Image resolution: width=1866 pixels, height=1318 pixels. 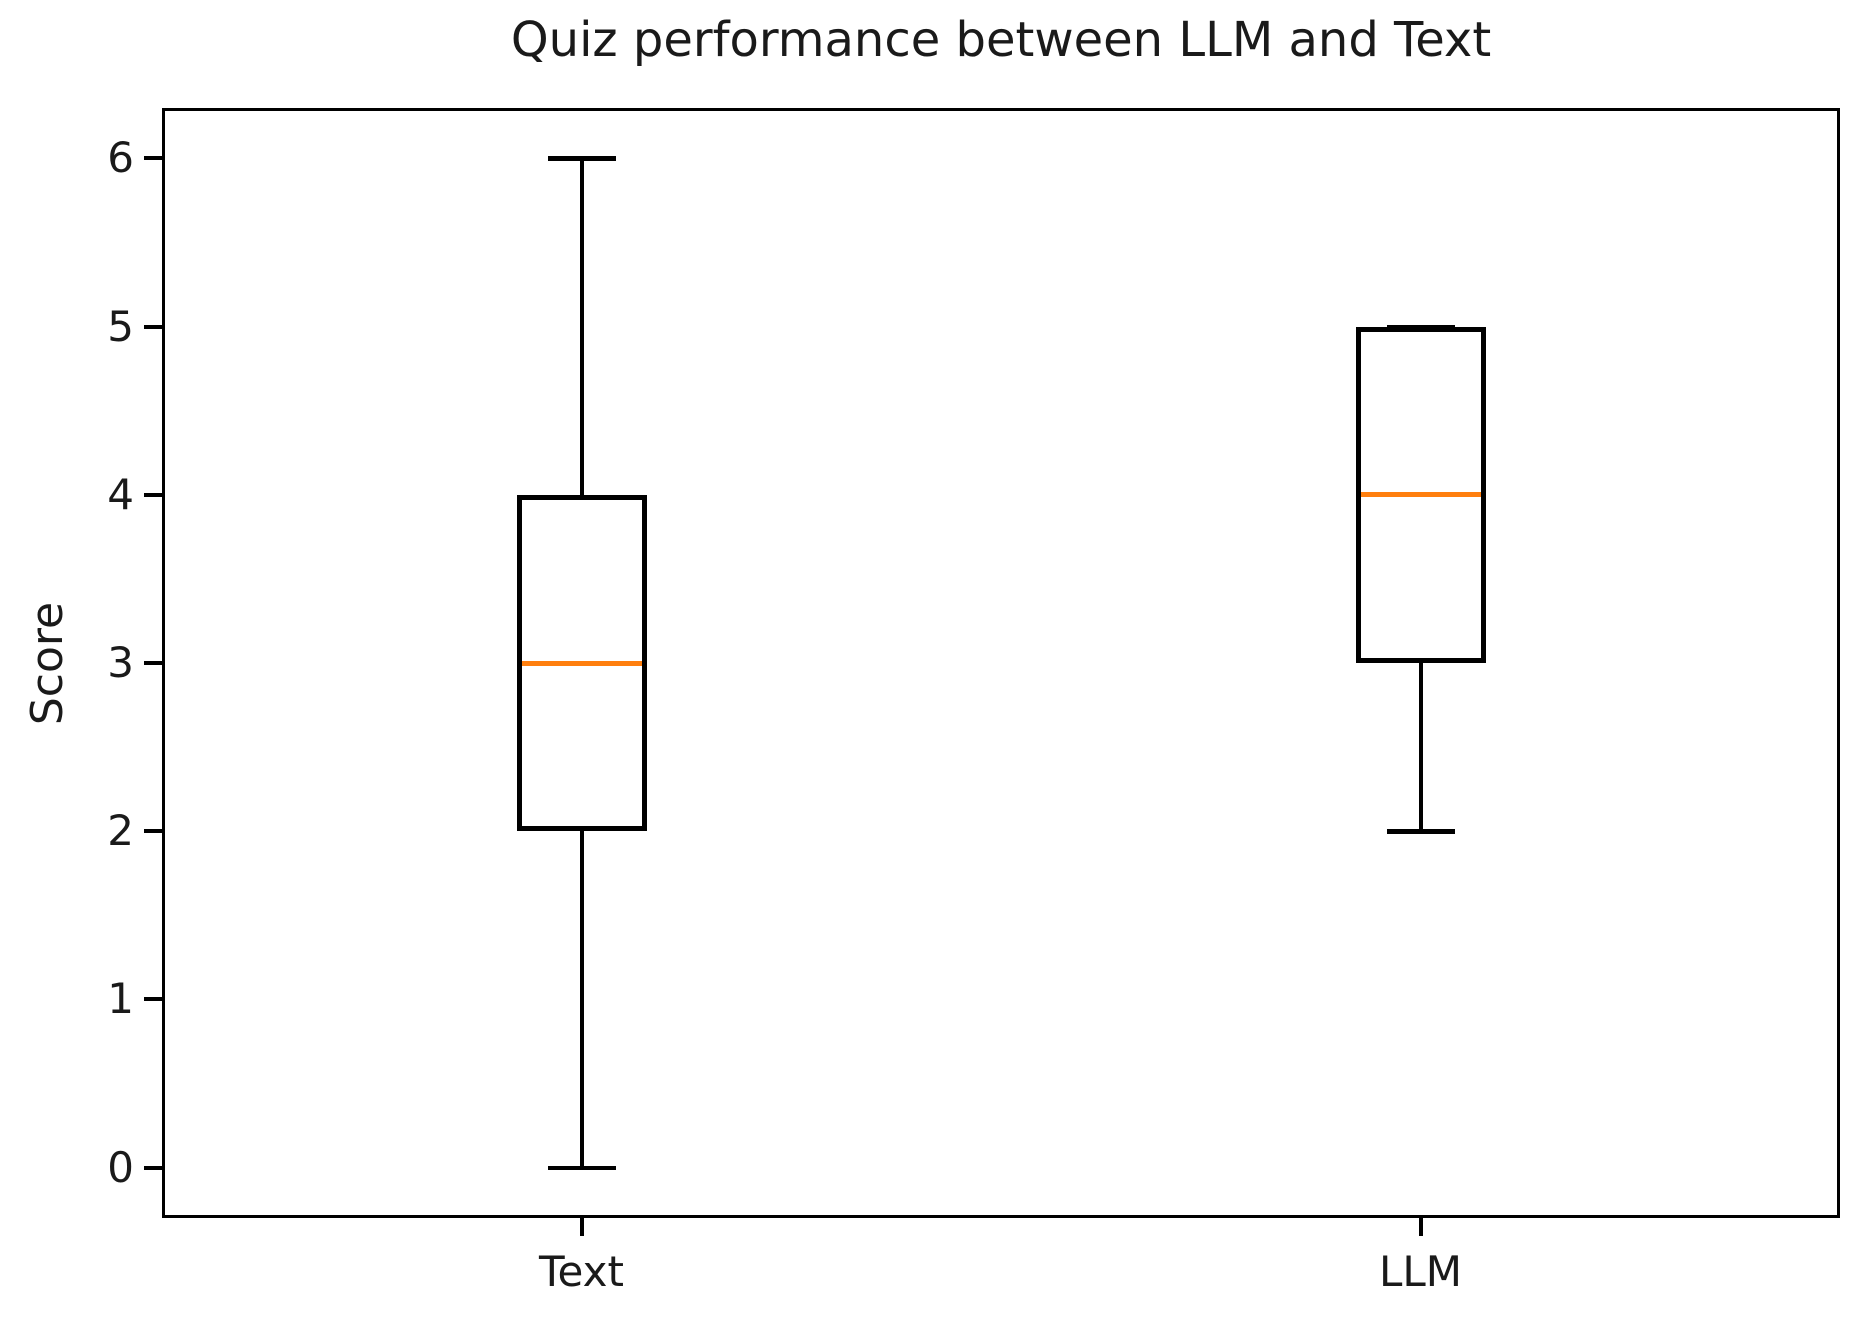 I want to click on y-tick-label: 4, so click(x=120, y=494).